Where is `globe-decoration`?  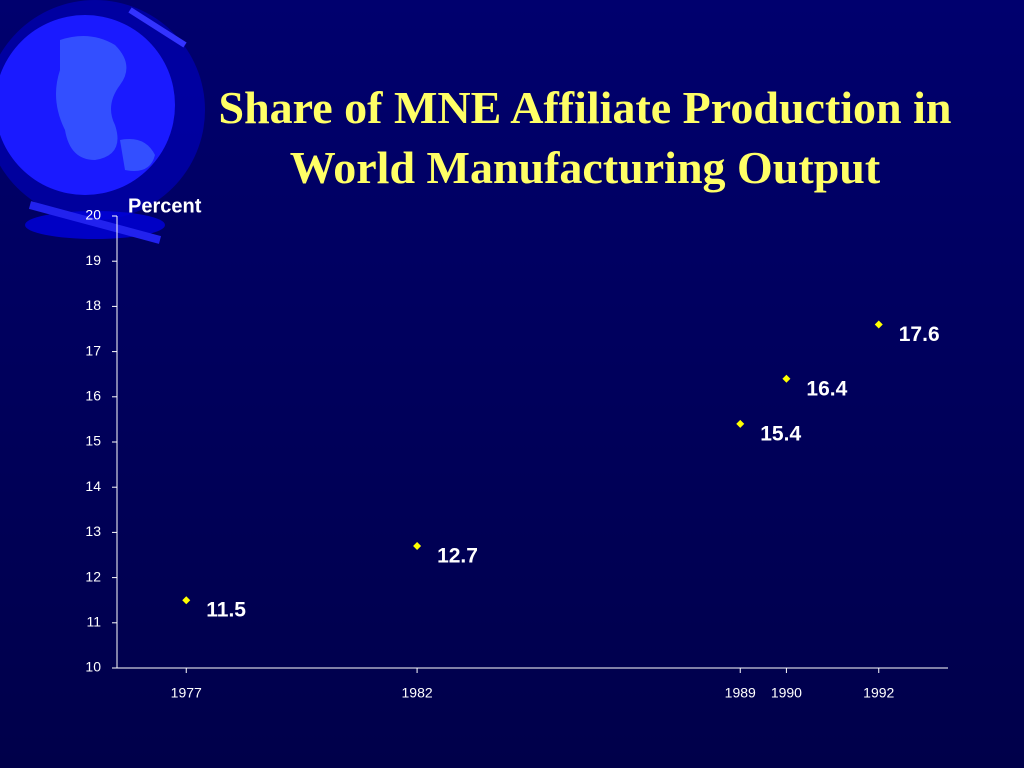
globe-decoration is located at coordinates (102, 122).